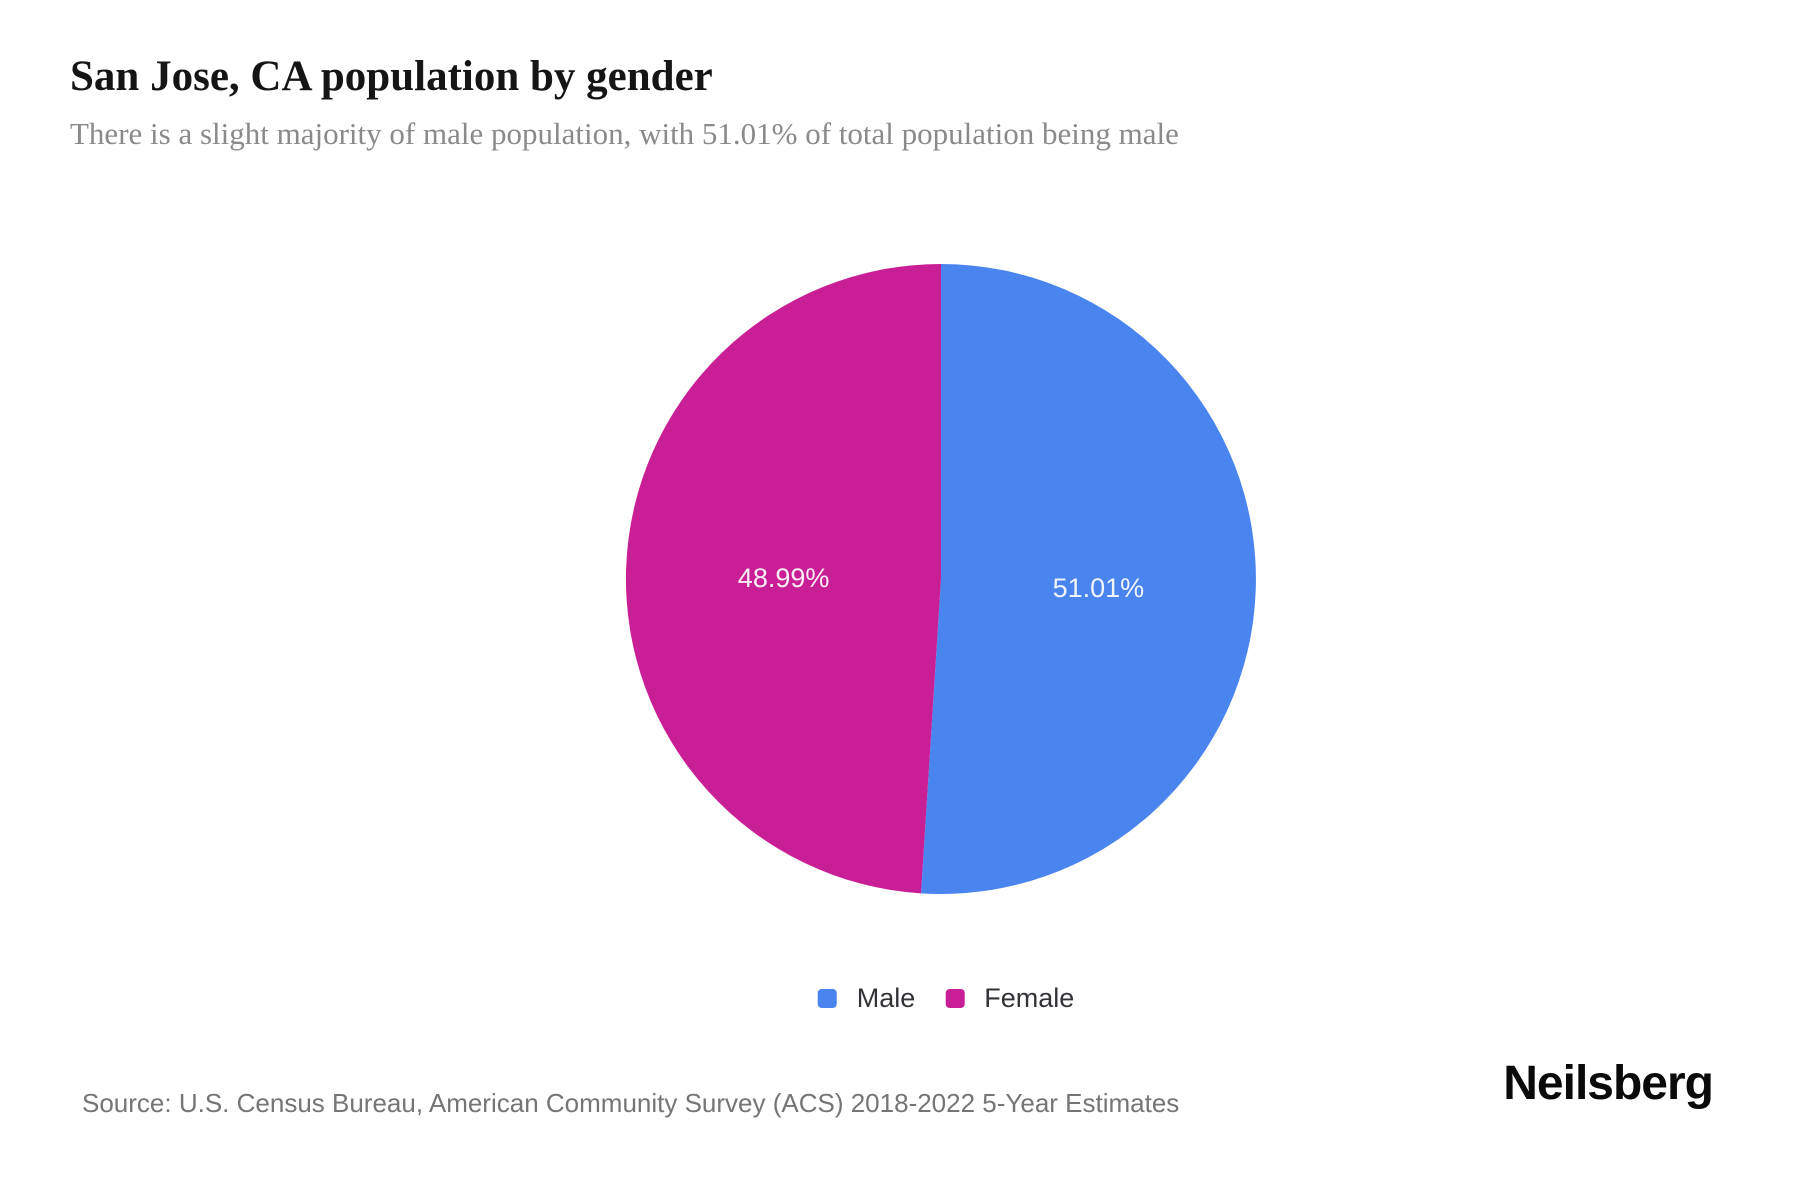  Describe the element at coordinates (1099, 588) in the screenshot. I see `pie-label-male: 51.01%` at that location.